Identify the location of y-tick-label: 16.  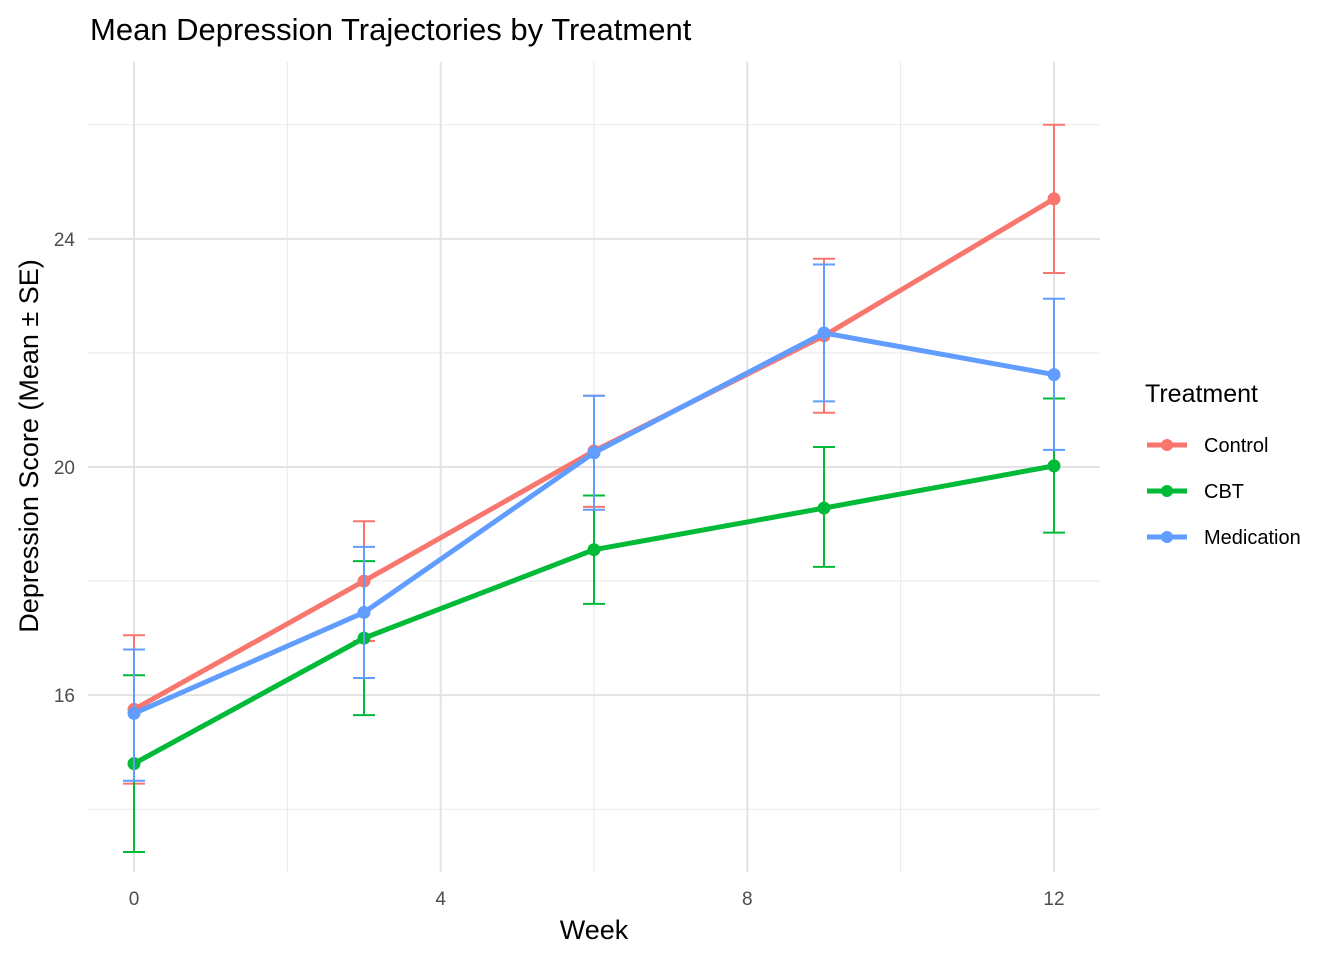
(64, 696).